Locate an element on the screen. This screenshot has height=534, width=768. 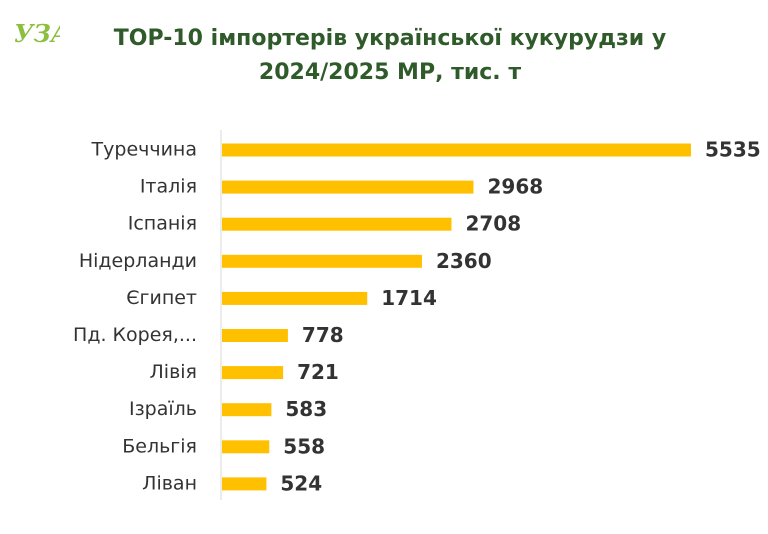
value-label-5: 1714 is located at coordinates (409, 298).